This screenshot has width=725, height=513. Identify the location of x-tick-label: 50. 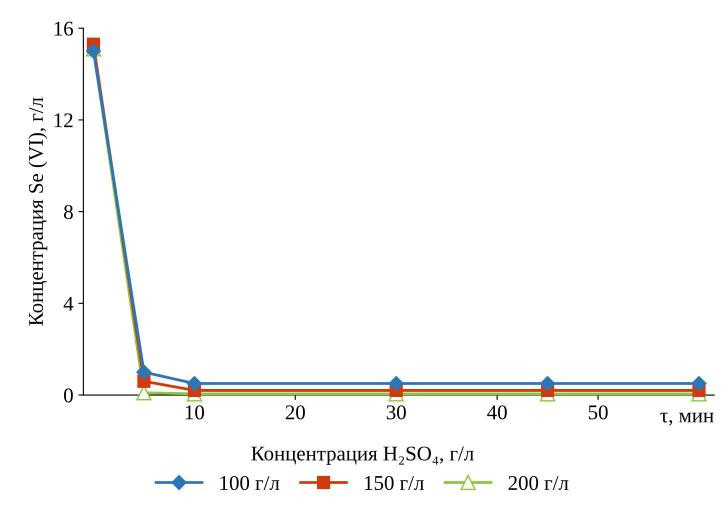
(598, 412).